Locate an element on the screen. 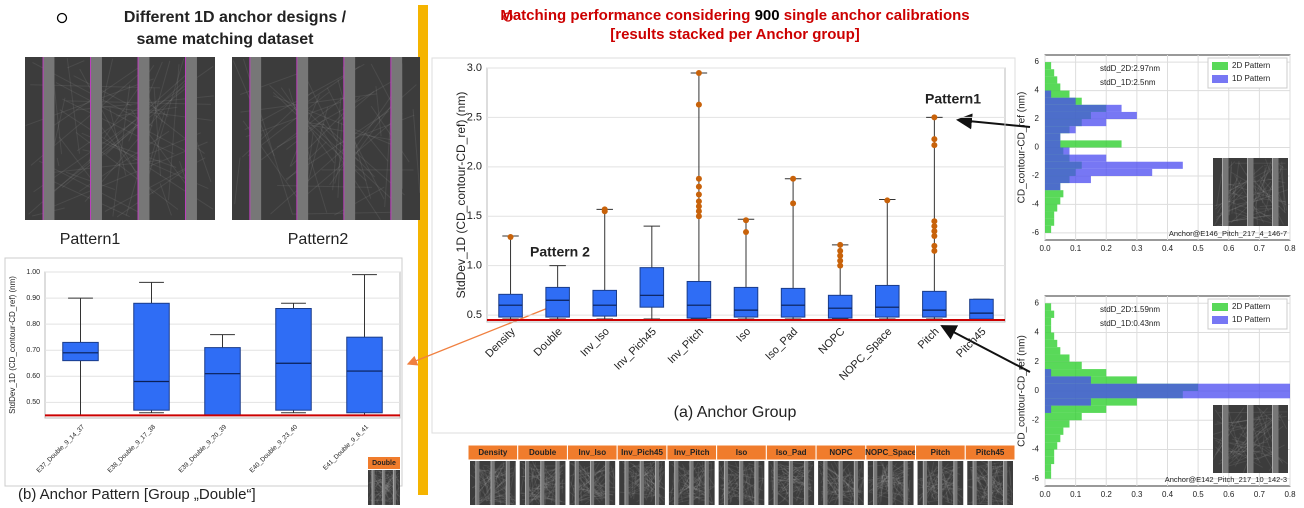 This screenshot has height=508, width=1304. annotation: stdD_2D:1.59nm is located at coordinates (1130, 309).